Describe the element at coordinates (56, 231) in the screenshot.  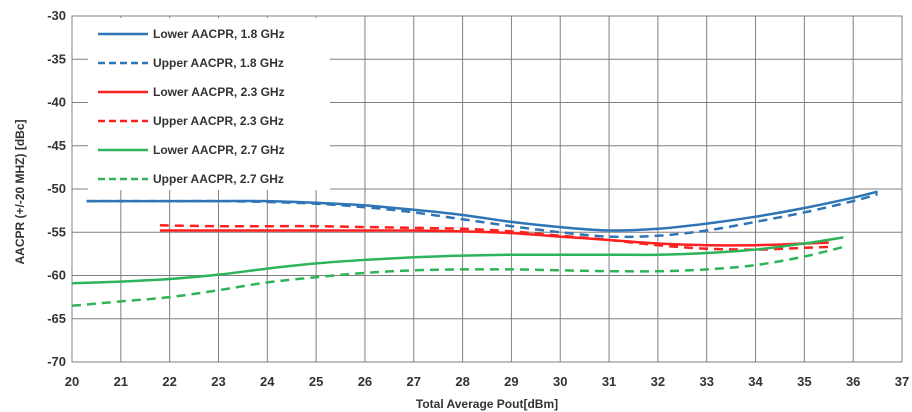
I see `y-tick-label: -55` at that location.